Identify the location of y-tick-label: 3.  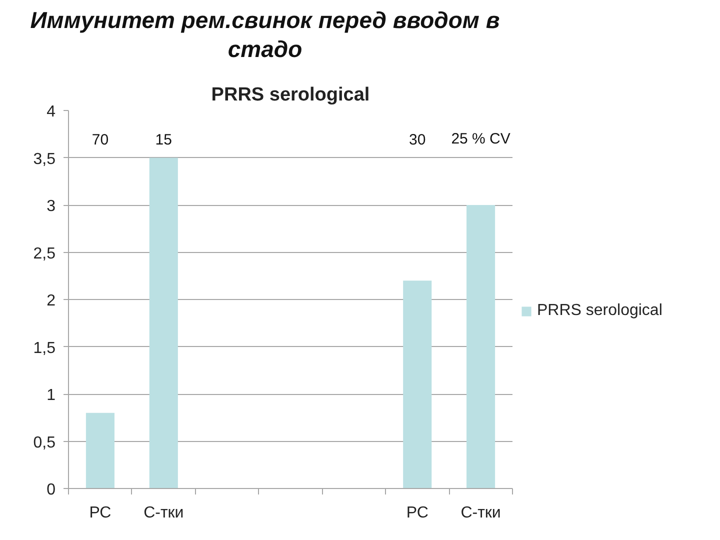
(51, 206).